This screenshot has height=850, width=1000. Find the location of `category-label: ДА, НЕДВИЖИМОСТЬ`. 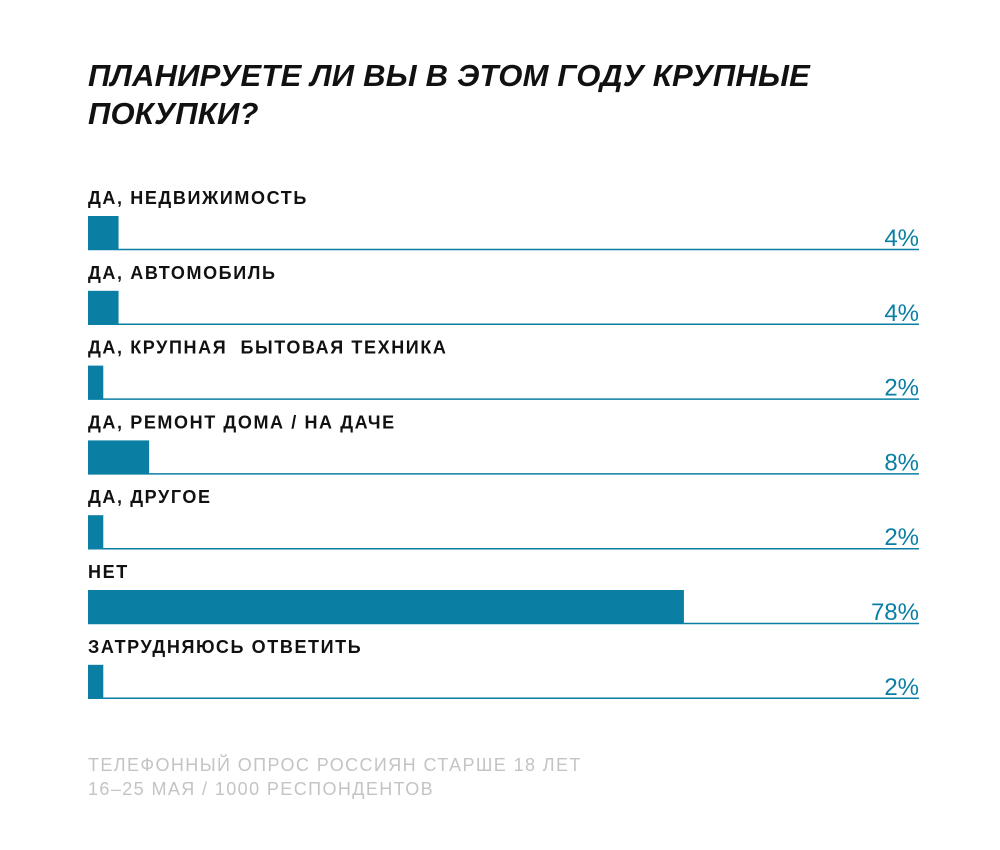

category-label: ДА, НЕДВИЖИМОСТЬ is located at coordinates (198, 198).